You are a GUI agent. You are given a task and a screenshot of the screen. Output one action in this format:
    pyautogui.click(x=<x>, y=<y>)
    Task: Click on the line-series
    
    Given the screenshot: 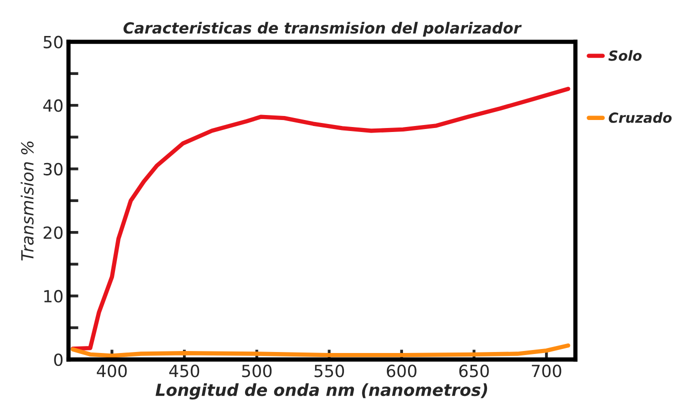 What is the action you would take?
    pyautogui.click(x=320, y=350)
    